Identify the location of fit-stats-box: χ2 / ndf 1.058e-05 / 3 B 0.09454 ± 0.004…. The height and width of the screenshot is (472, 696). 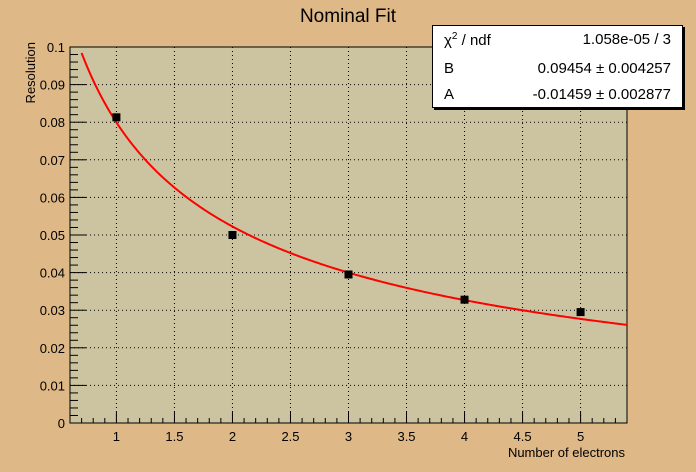
(557, 66).